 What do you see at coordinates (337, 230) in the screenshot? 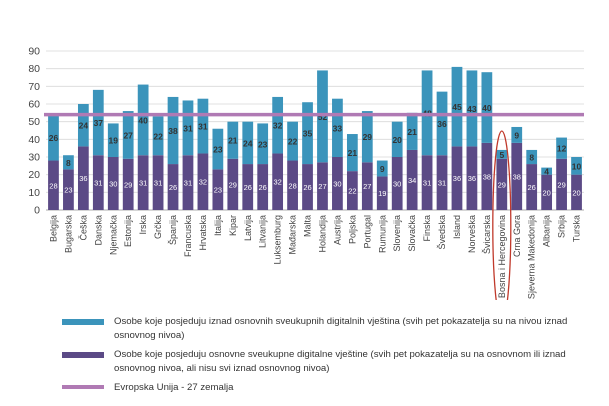
I see `category-label: Austrija` at bounding box center [337, 230].